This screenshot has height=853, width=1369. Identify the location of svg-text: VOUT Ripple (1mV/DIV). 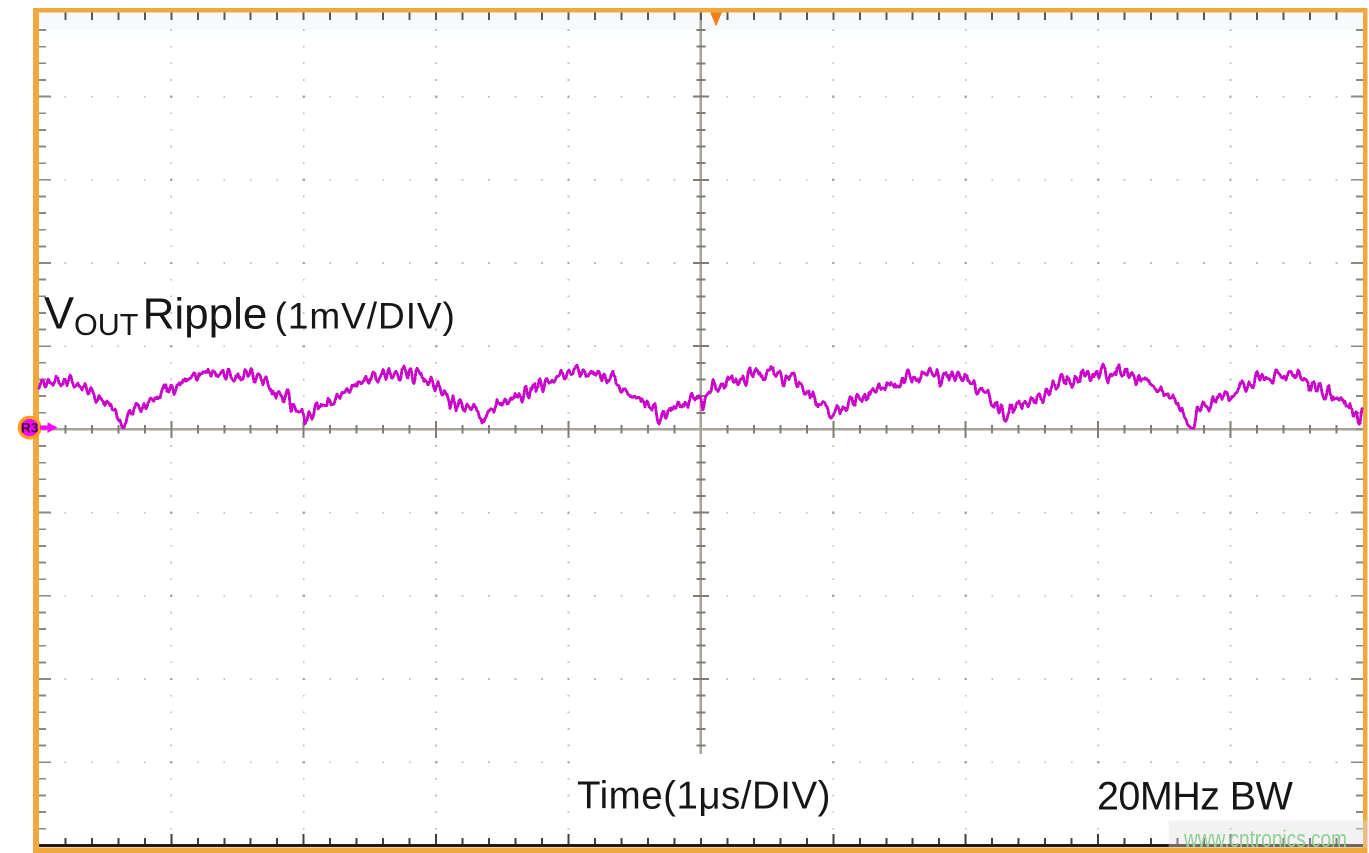
(250, 314).